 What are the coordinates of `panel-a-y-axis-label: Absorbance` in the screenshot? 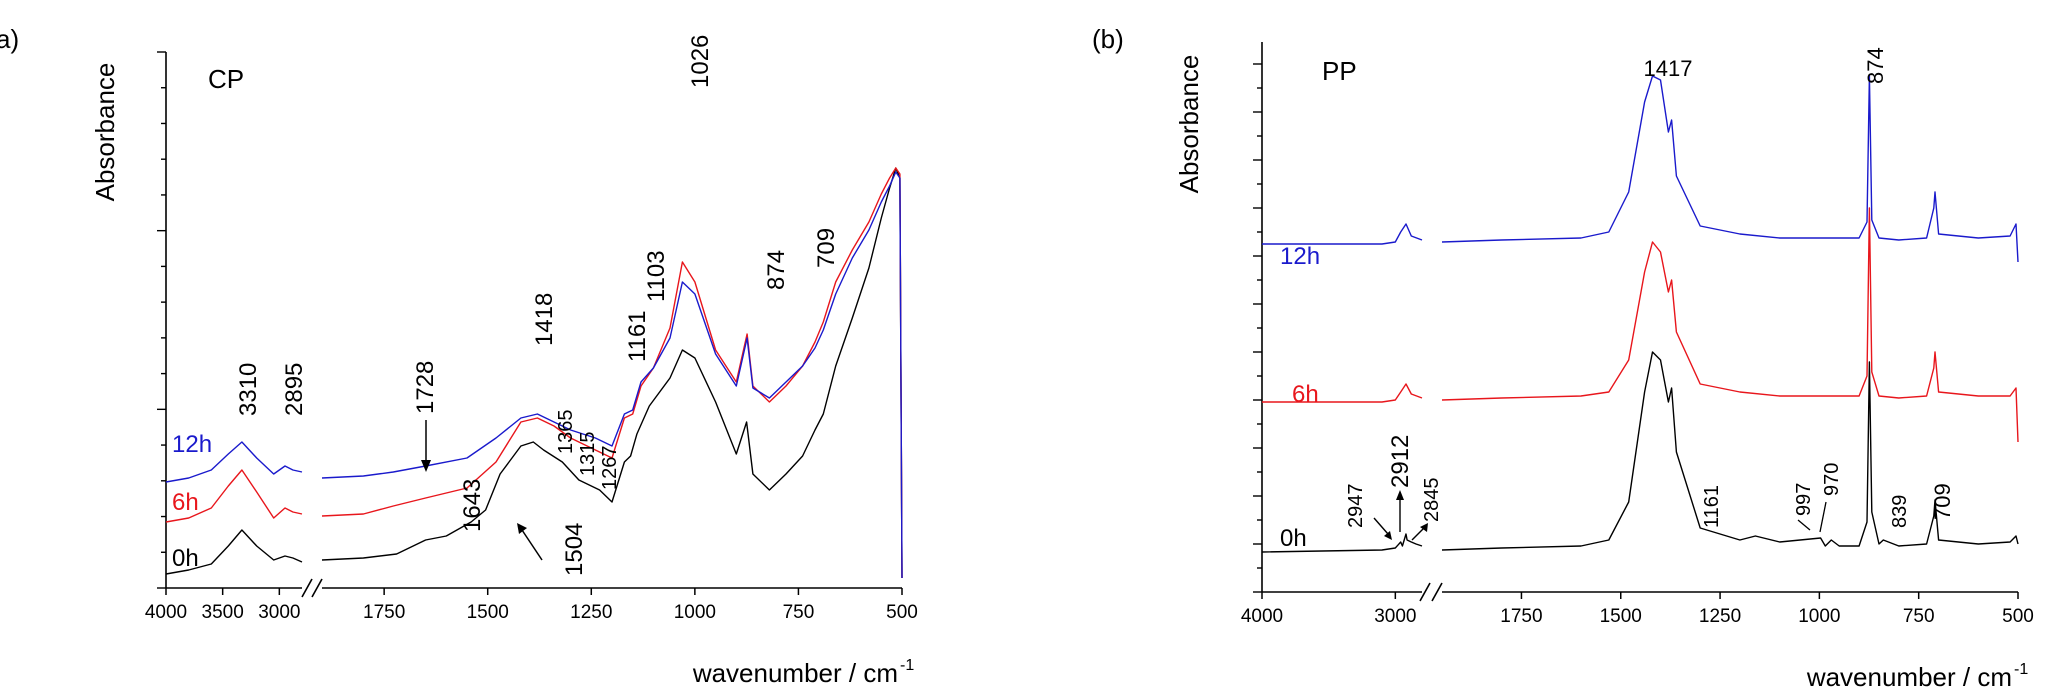 It's located at (105, 132).